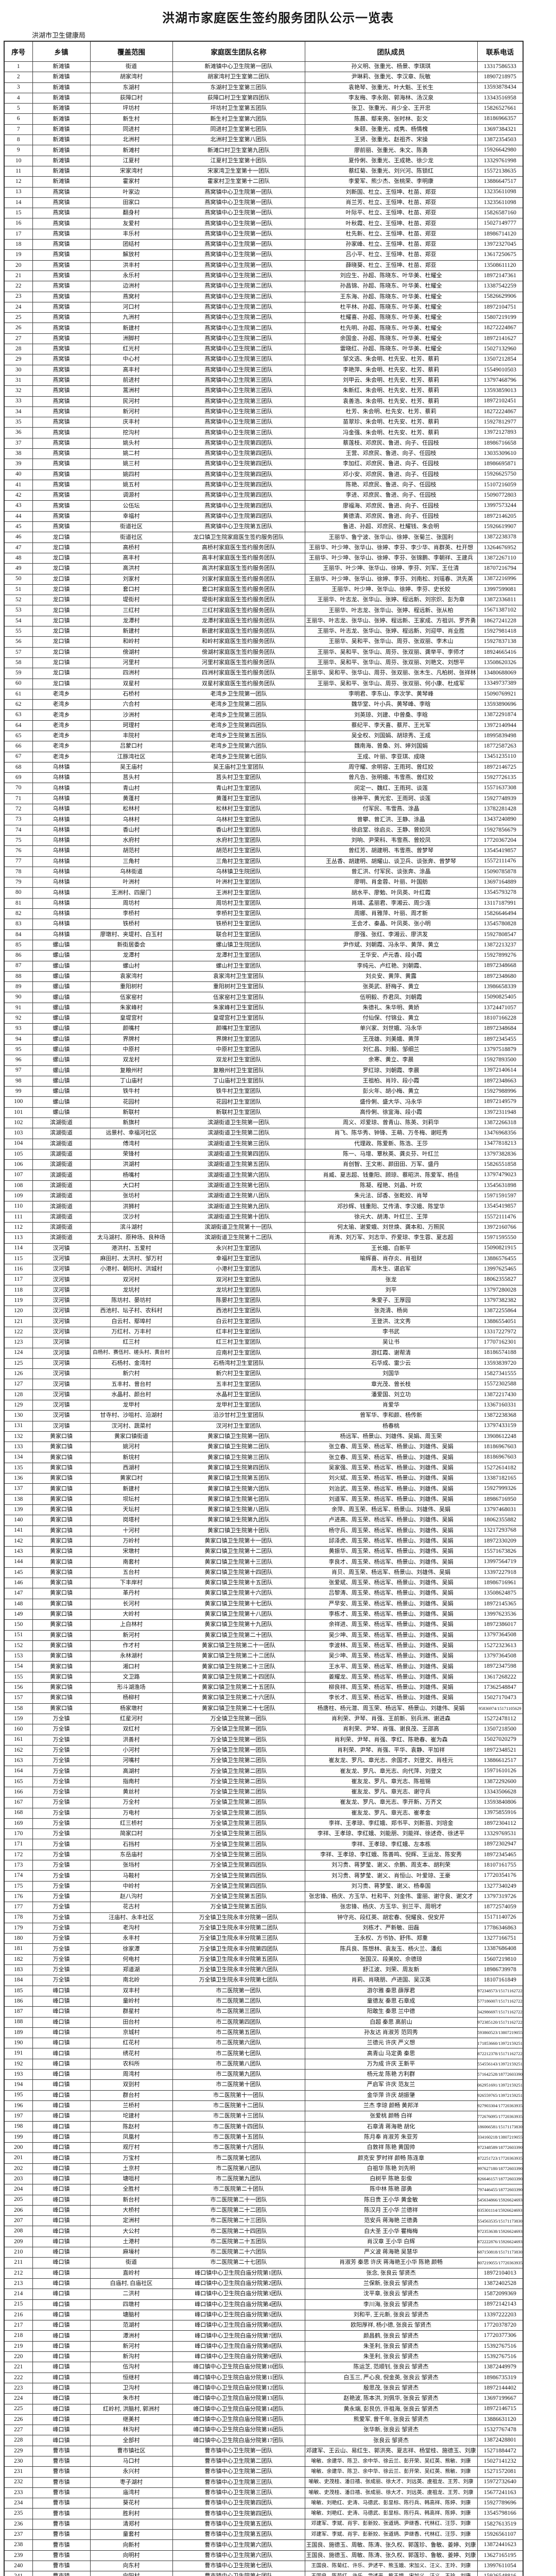  I want to click on col-team-name-cell: 市二医院第二十三团队, so click(238, 2221).